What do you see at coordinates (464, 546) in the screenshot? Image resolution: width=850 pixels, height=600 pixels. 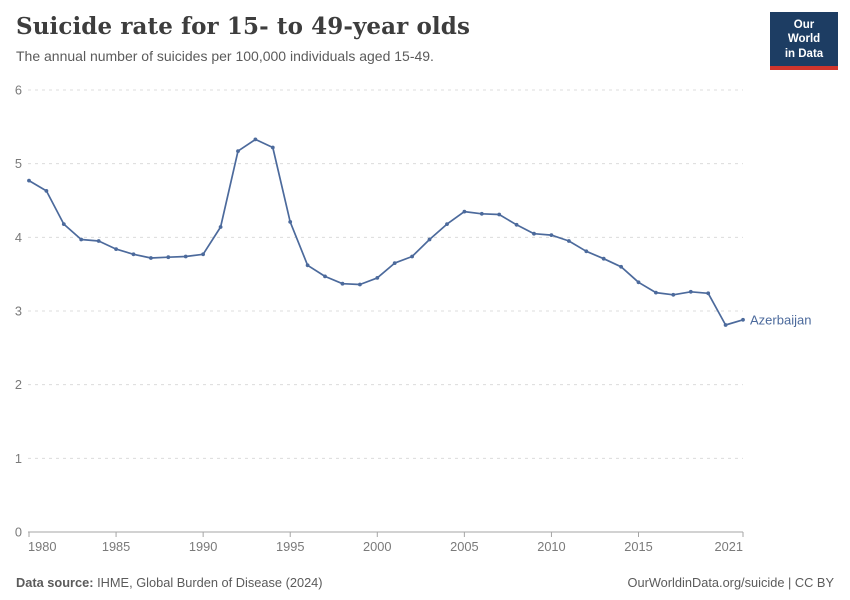 I see `x-tick-label: 2005` at bounding box center [464, 546].